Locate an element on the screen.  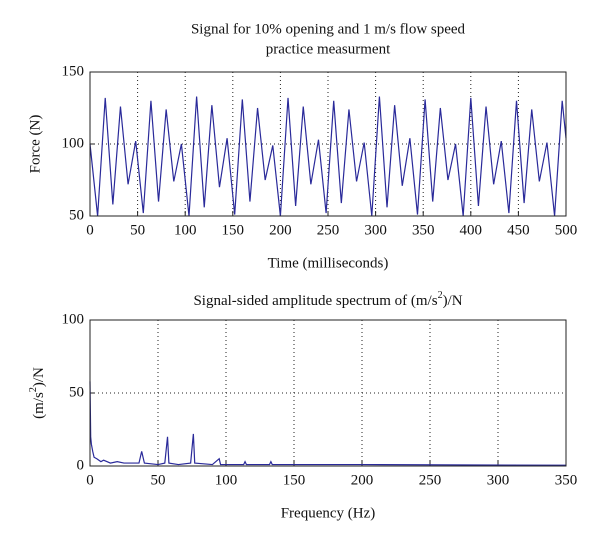
y-tick-label: 0 is located at coordinates (81, 465).